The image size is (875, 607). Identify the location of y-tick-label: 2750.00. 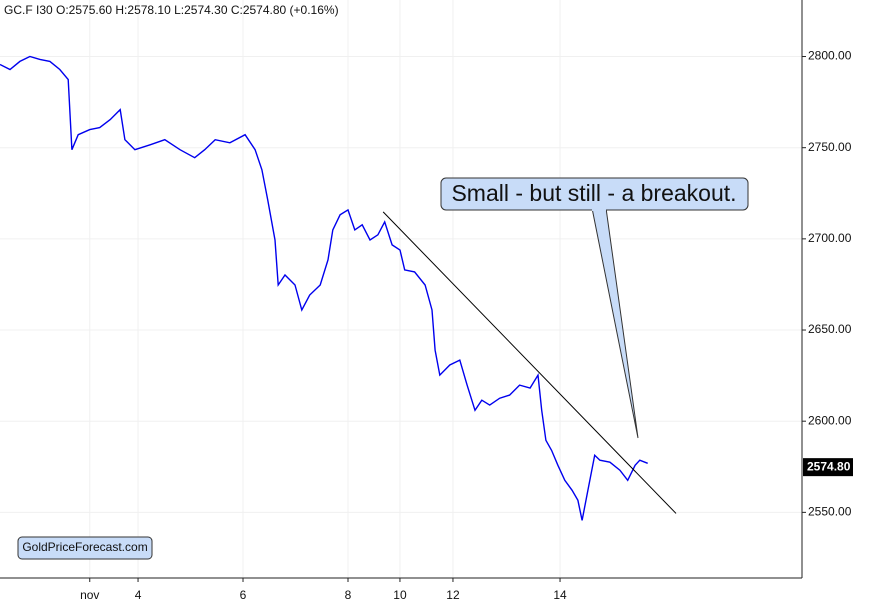
(830, 147).